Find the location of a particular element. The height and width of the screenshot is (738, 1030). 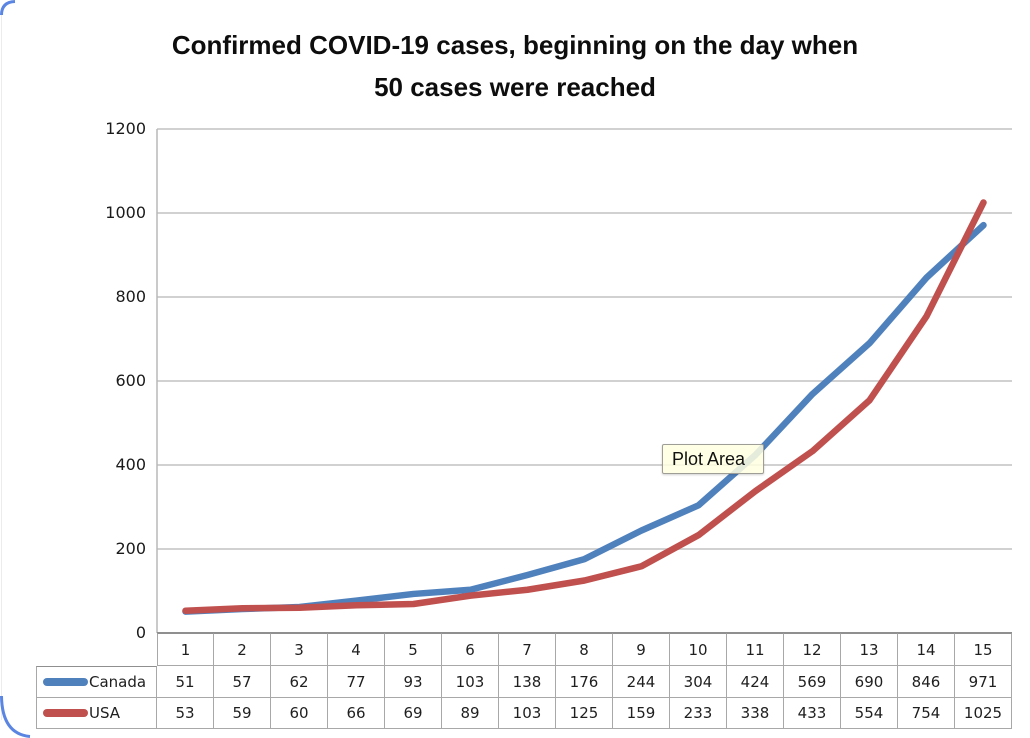

usa-swatch-icon is located at coordinates (65, 713).